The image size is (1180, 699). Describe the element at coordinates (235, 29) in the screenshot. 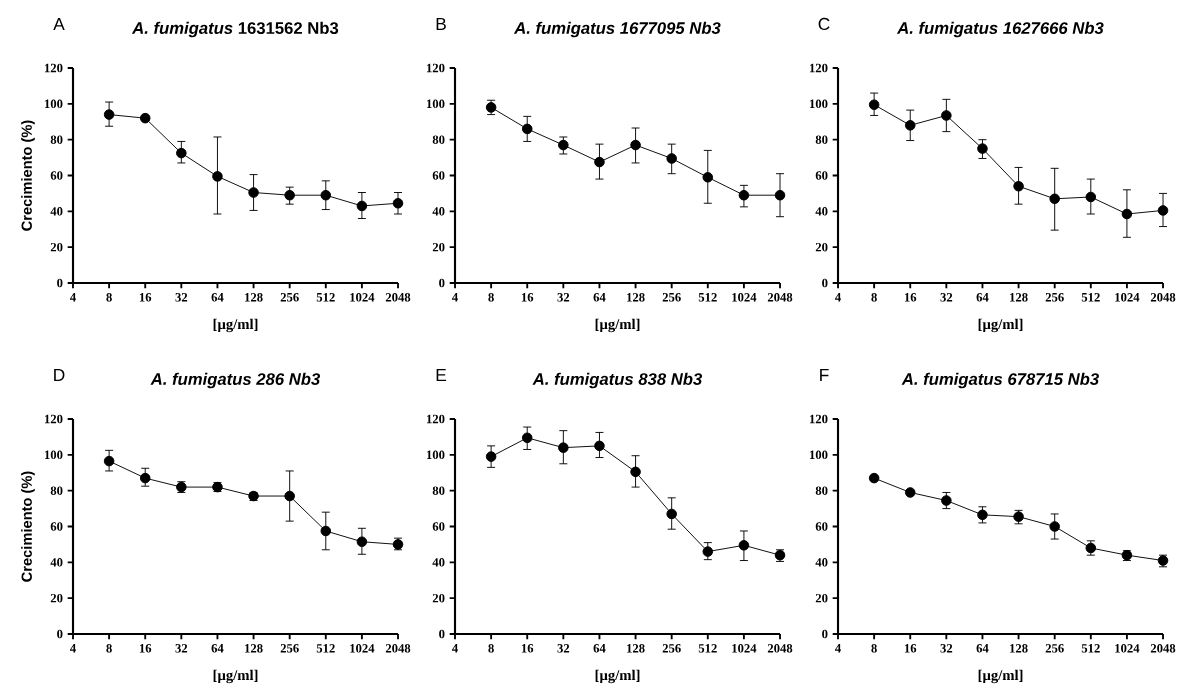

I see `chart-title: A. fumigatus 1631562 Nb3` at that location.